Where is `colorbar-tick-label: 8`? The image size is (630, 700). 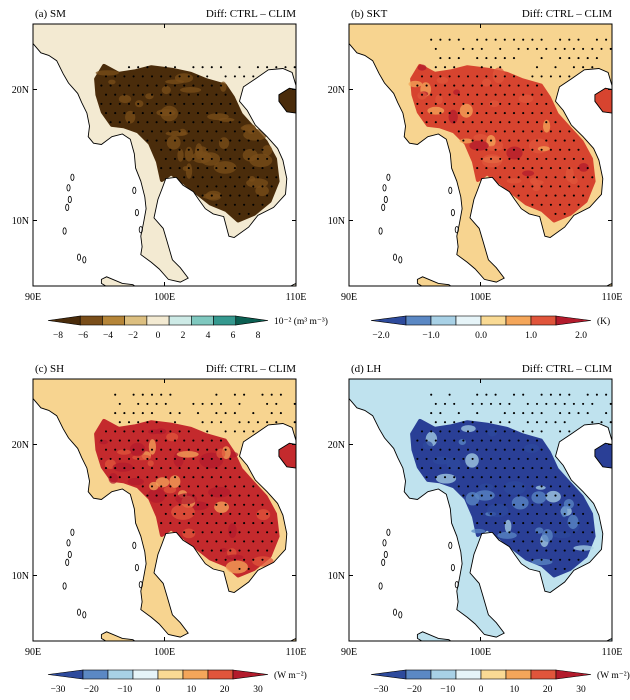
colorbar-tick-label: 8 is located at coordinates (258, 336).